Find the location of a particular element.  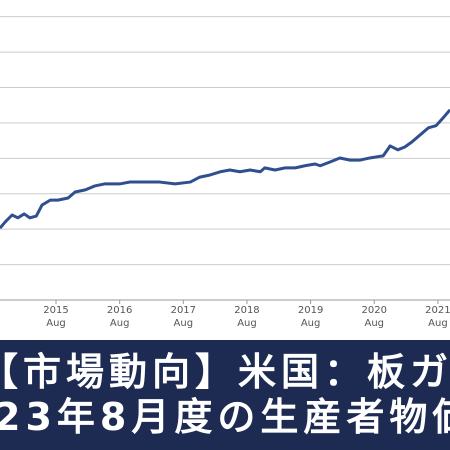

banner-line: 【市場動向】米国：板ガラ is located at coordinates (225, 372).